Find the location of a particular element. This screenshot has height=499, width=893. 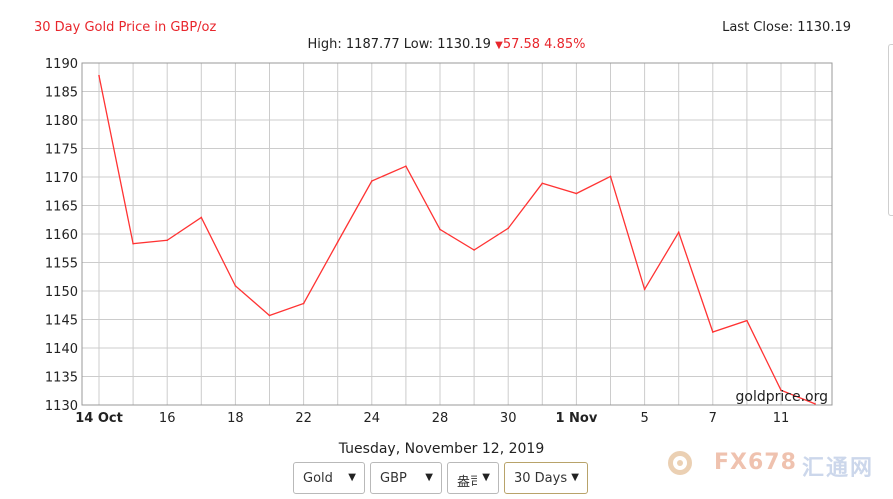

metal-select-value: Gold is located at coordinates (318, 478).